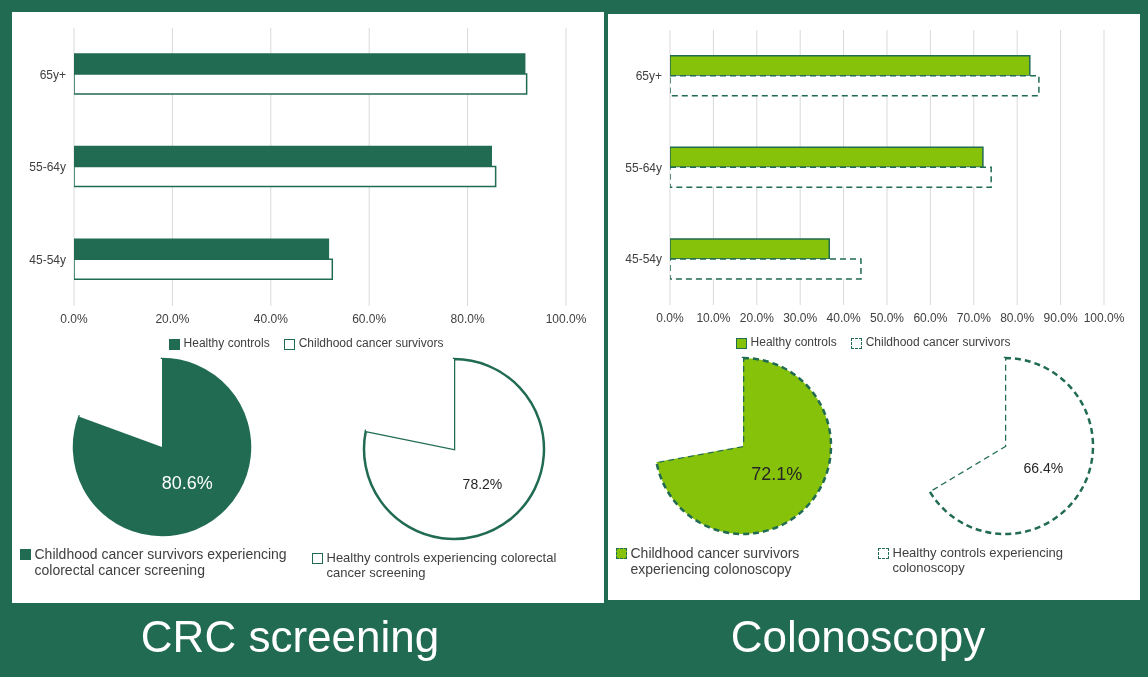 This screenshot has width=1148, height=677. What do you see at coordinates (974, 317) in the screenshot?
I see `x-tick-label: 70.0%` at bounding box center [974, 317].